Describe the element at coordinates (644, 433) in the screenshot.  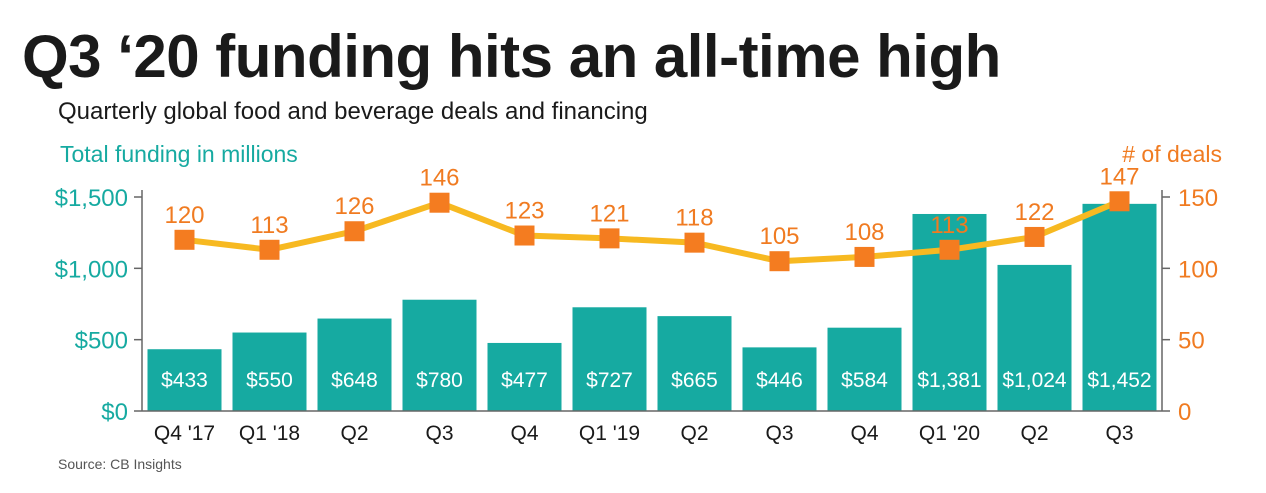
I see `x-axis: Q4 '17 Q1 '18 Q2 Q3 Q4 Q1 '19 Q2 Q3 Q4 Q1 '20 Q2 Q3` at that location.